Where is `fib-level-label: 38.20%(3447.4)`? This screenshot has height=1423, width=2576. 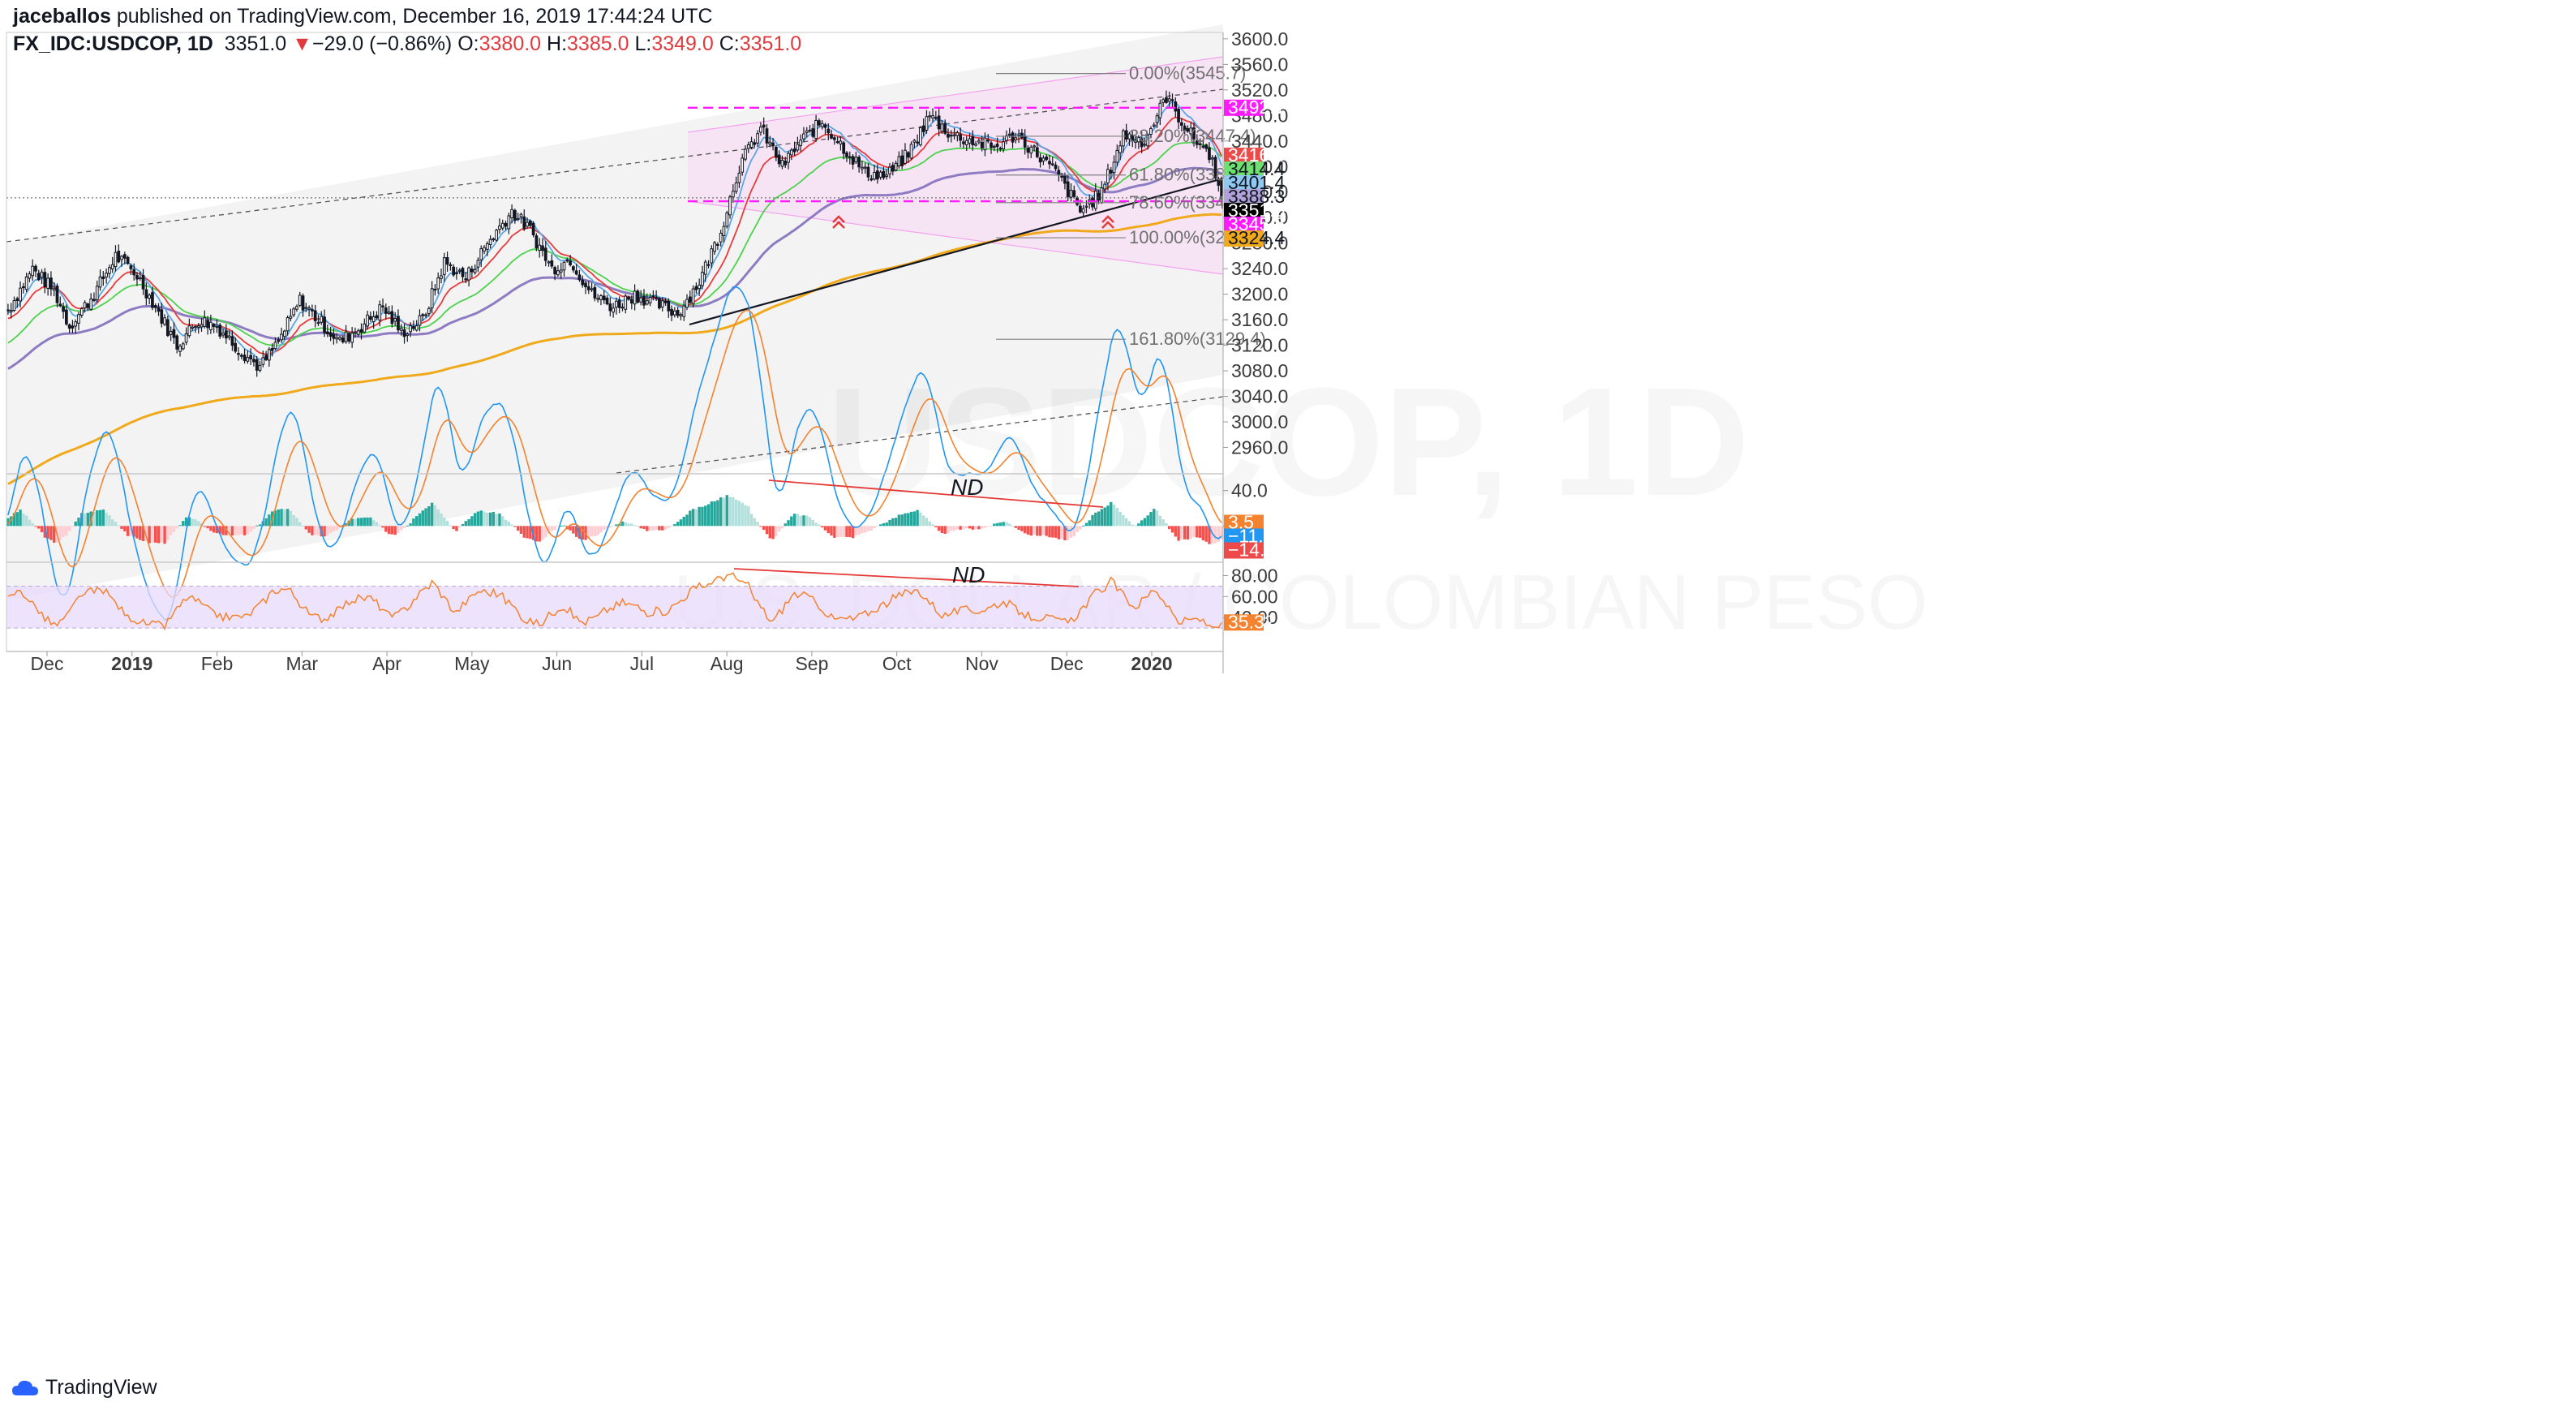 fib-level-label: 38.20%(3447.4) is located at coordinates (1192, 136).